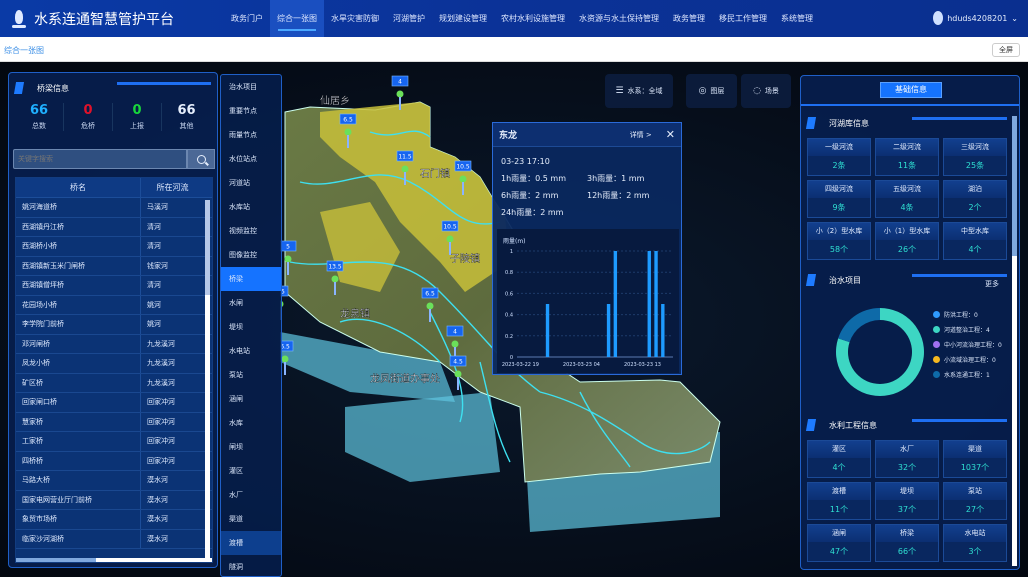  What do you see at coordinates (355, 18) in the screenshot?
I see `nav-item: 水旱灾害防御` at bounding box center [355, 18].